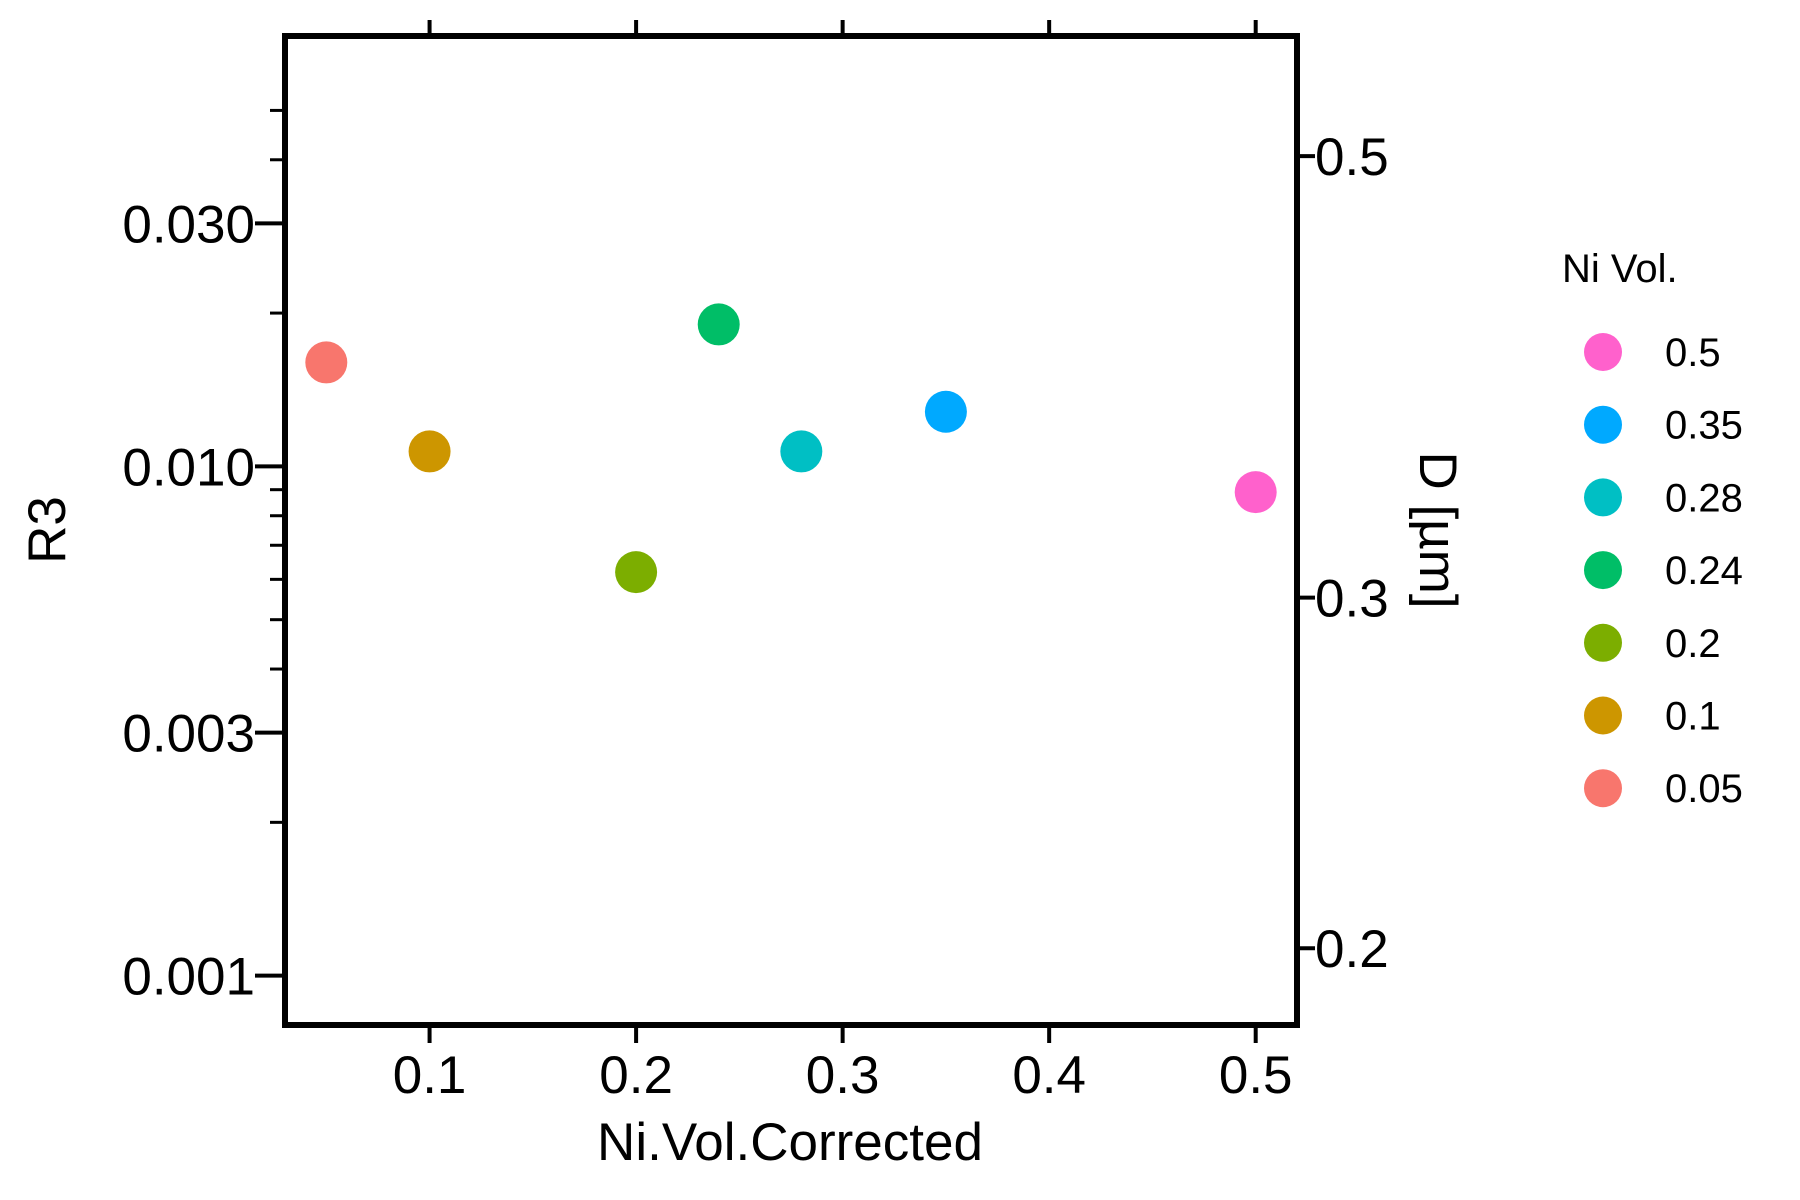 The width and height of the screenshot is (1800, 1200). Describe the element at coordinates (1343, 553) in the screenshot. I see `secondary-y-axis: 0.2 0.3 0.5` at that location.